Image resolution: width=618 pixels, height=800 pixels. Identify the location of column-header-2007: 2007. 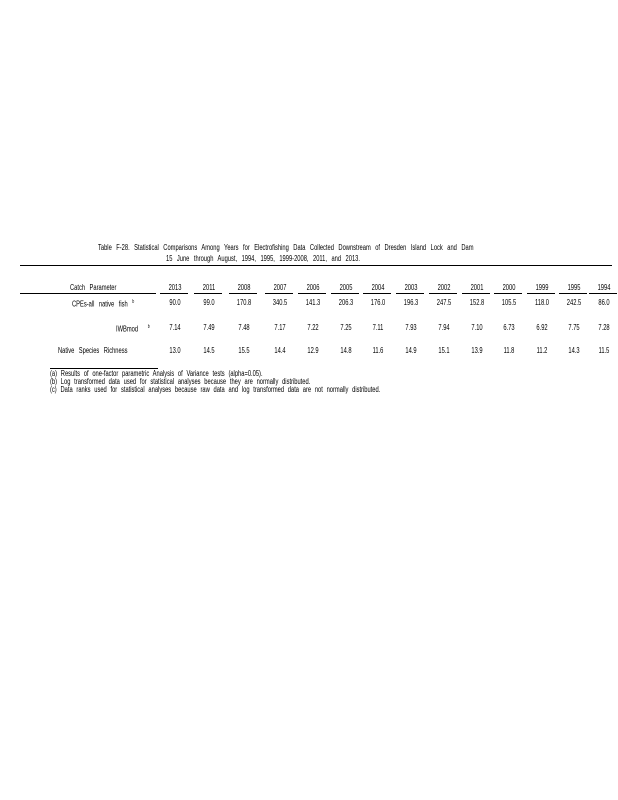
(280, 287).